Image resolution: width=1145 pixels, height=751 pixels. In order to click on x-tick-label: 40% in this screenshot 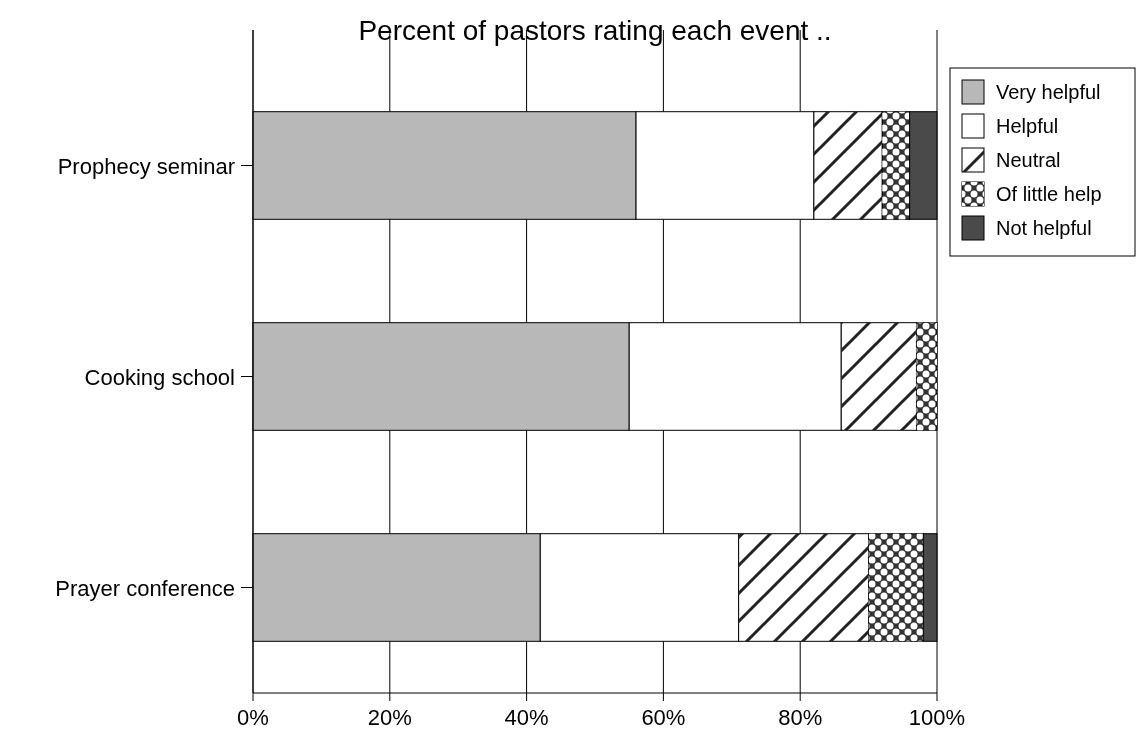, I will do `click(526, 717)`.